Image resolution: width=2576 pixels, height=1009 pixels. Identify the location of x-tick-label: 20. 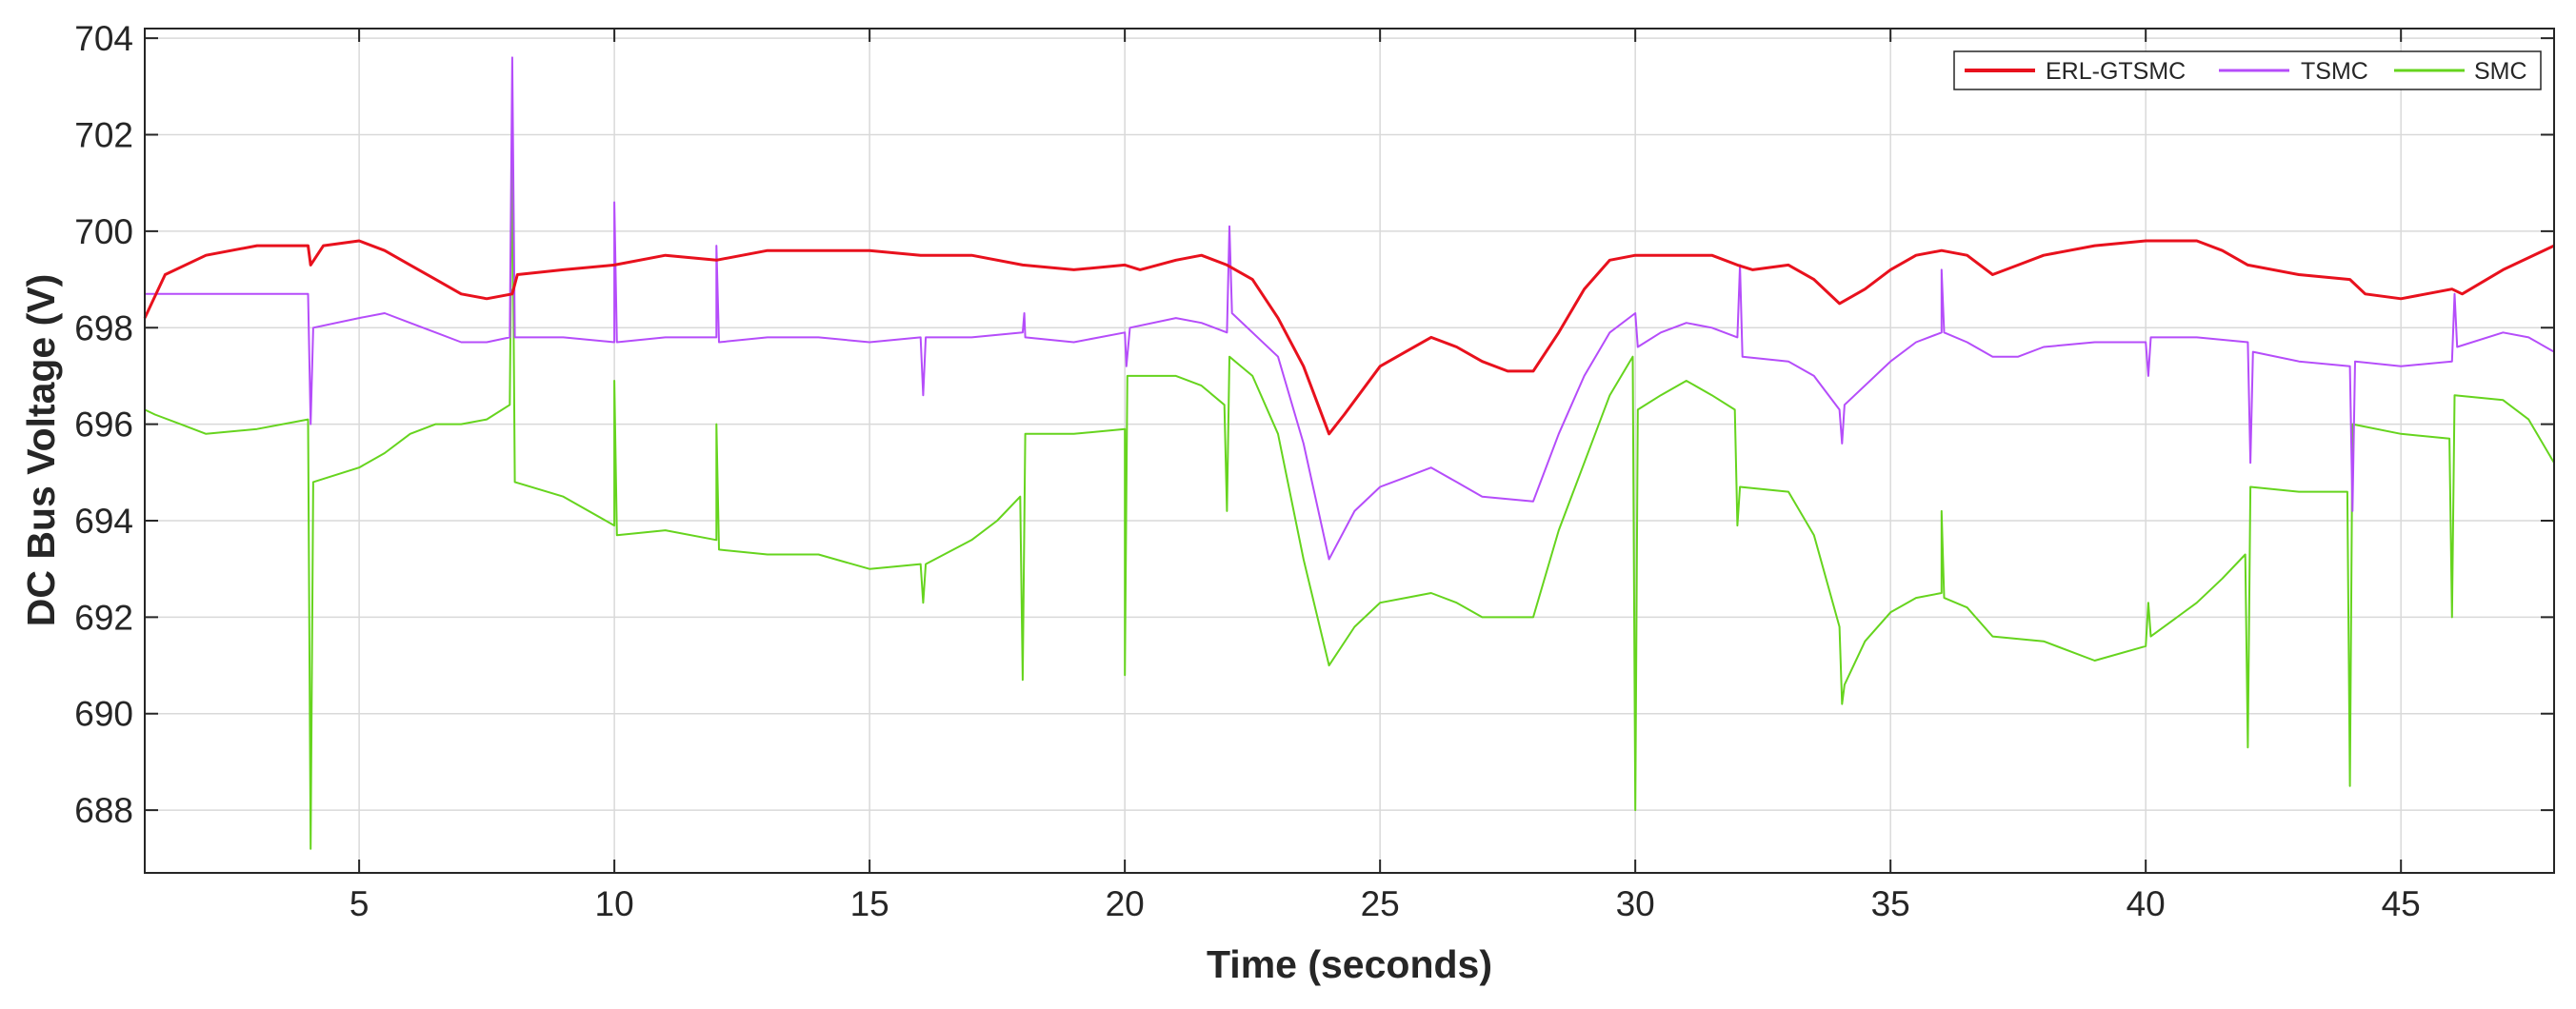
(1125, 903).